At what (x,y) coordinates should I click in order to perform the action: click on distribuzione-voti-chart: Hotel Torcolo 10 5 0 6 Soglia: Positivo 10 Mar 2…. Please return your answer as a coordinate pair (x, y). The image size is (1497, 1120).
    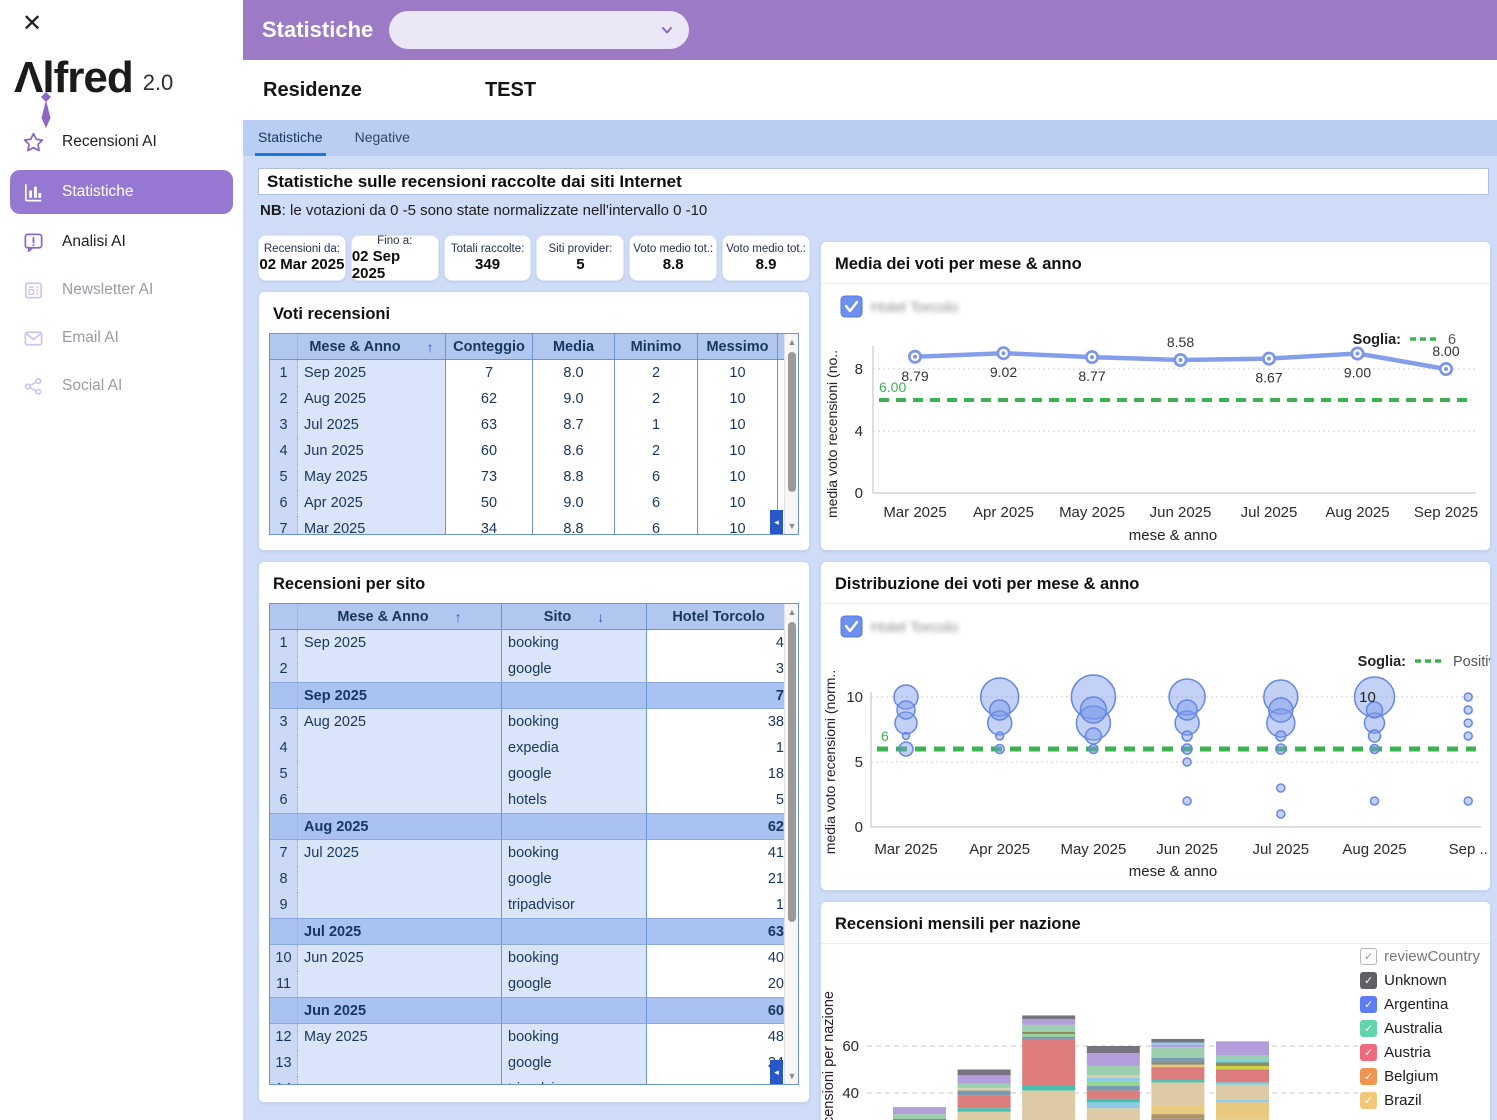
    Looking at the image, I should click on (1155, 745).